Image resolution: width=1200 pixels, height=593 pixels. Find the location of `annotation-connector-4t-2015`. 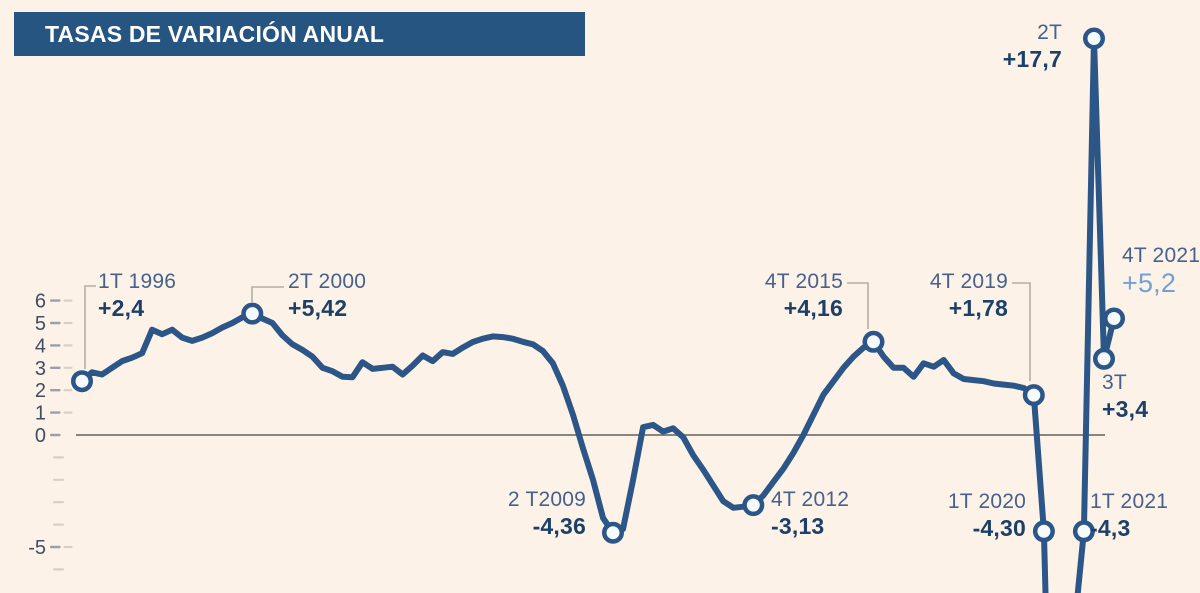

annotation-connector-4t-2015 is located at coordinates (858, 305).